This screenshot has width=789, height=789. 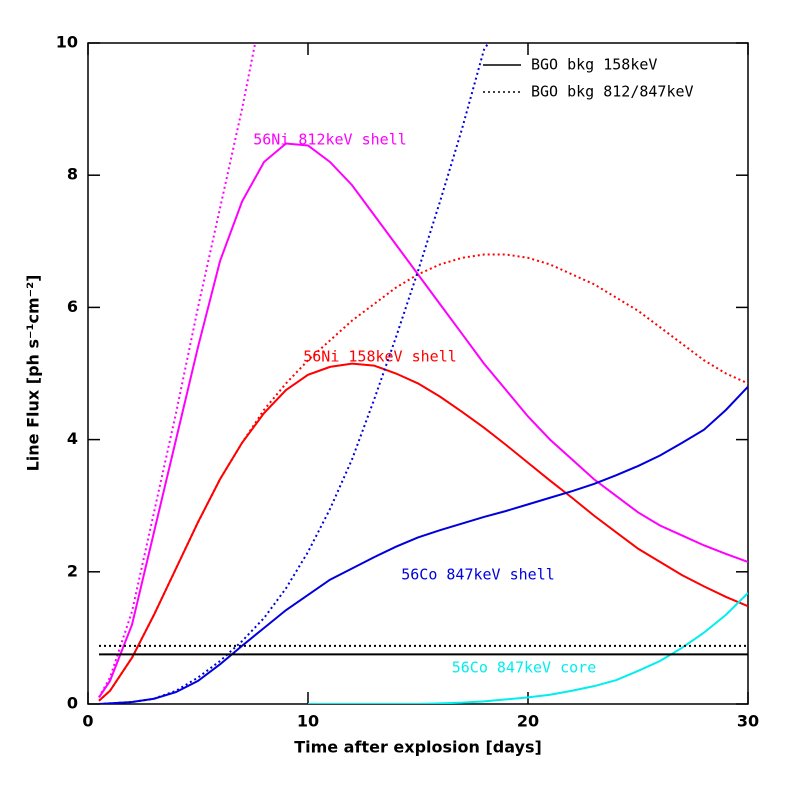 What do you see at coordinates (528, 648) in the screenshot?
I see `series-line` at bounding box center [528, 648].